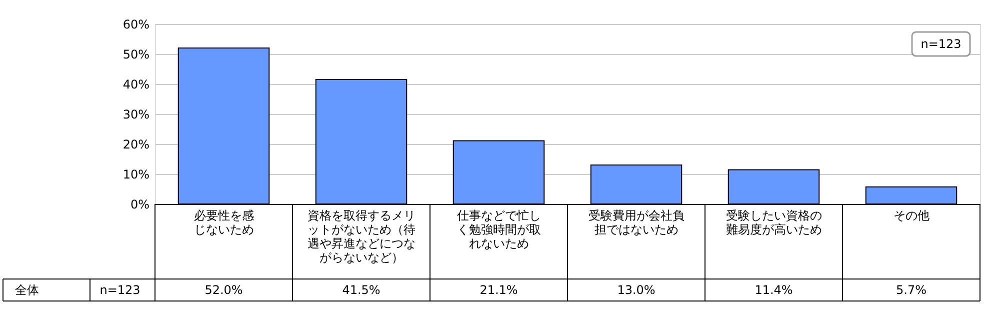 This screenshot has width=1000, height=330. Describe the element at coordinates (636, 290) in the screenshot. I see `data-label: 13.0%` at that location.